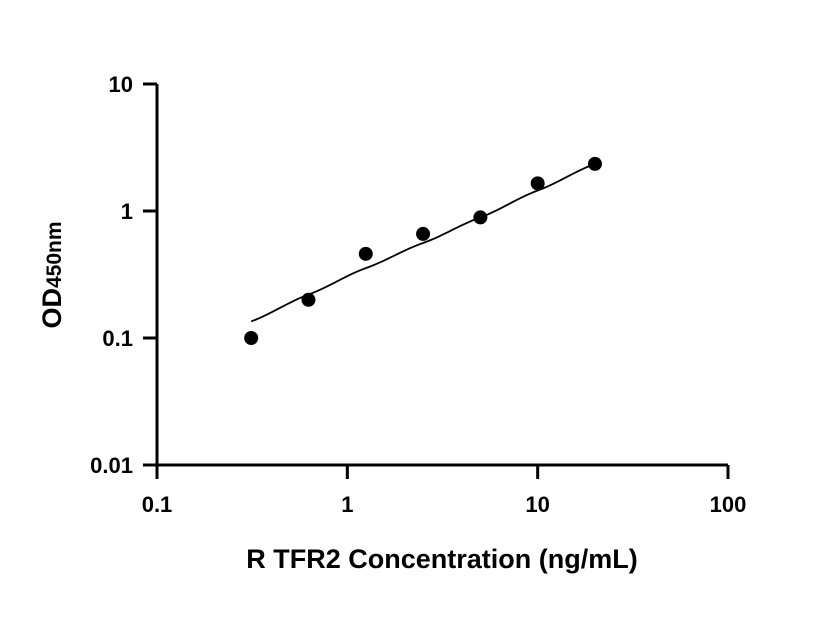 This screenshot has height=640, width=816. Describe the element at coordinates (423, 250) in the screenshot. I see `data-points-layer` at that location.